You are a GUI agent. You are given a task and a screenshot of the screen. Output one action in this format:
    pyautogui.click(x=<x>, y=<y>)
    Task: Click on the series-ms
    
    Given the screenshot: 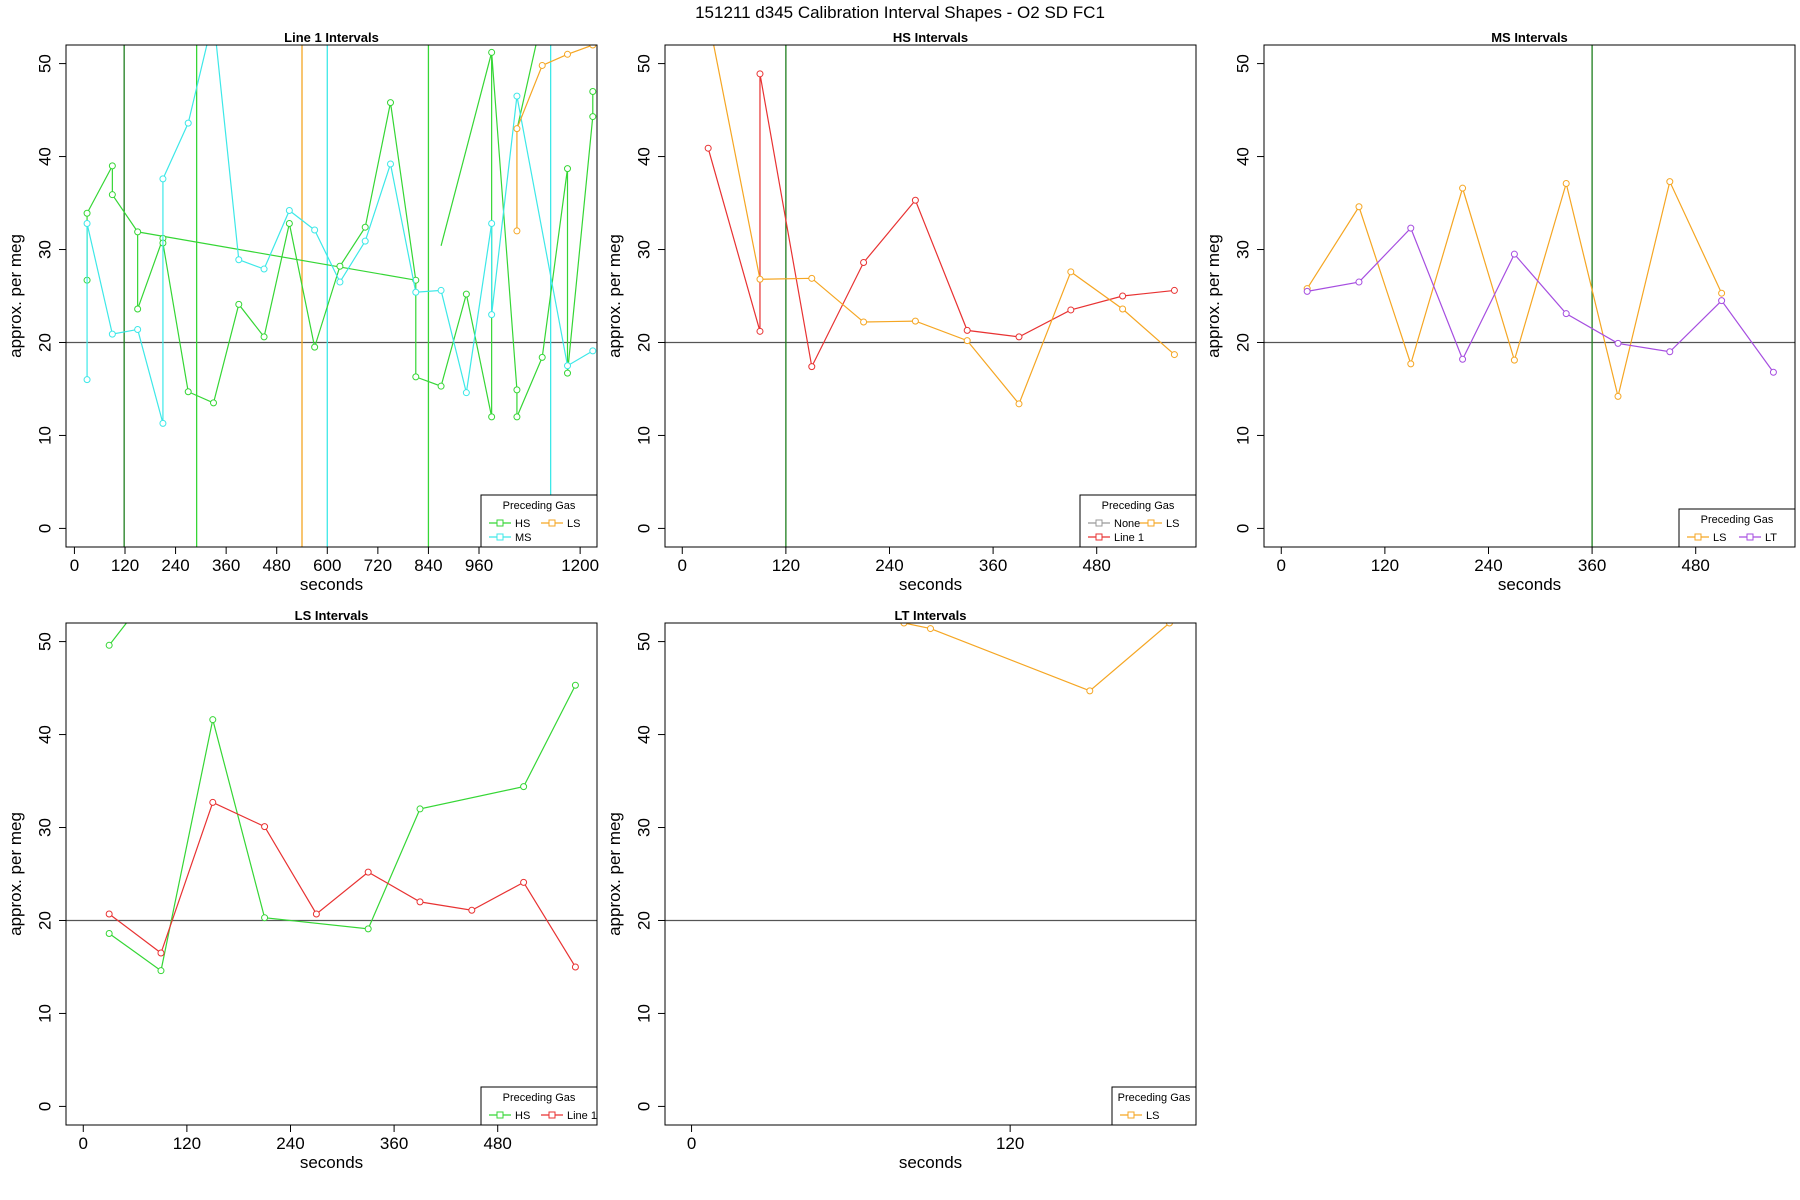 What is the action you would take?
    pyautogui.click(x=340, y=236)
    